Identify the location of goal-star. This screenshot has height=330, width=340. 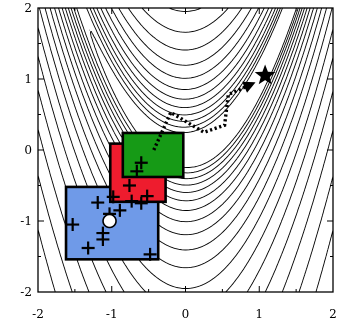
(265, 74).